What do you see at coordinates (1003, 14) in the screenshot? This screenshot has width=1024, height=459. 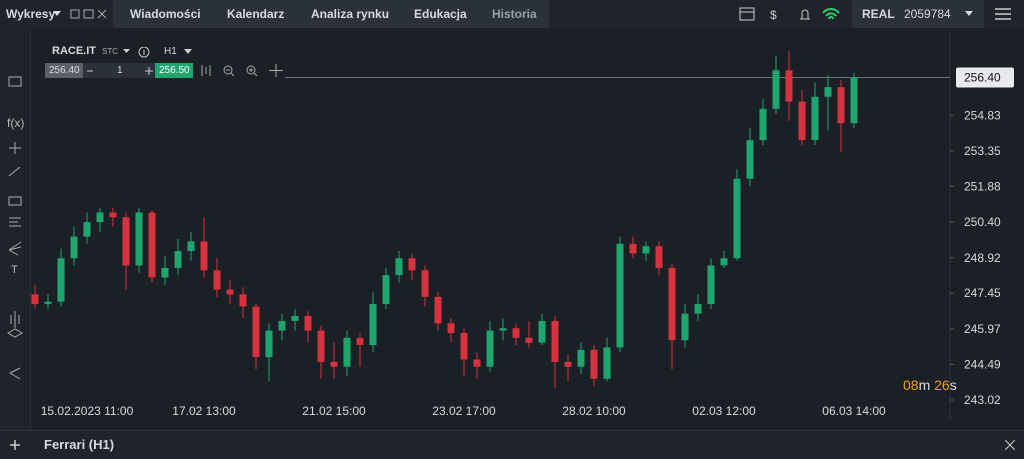 I see `hamburger` at bounding box center [1003, 14].